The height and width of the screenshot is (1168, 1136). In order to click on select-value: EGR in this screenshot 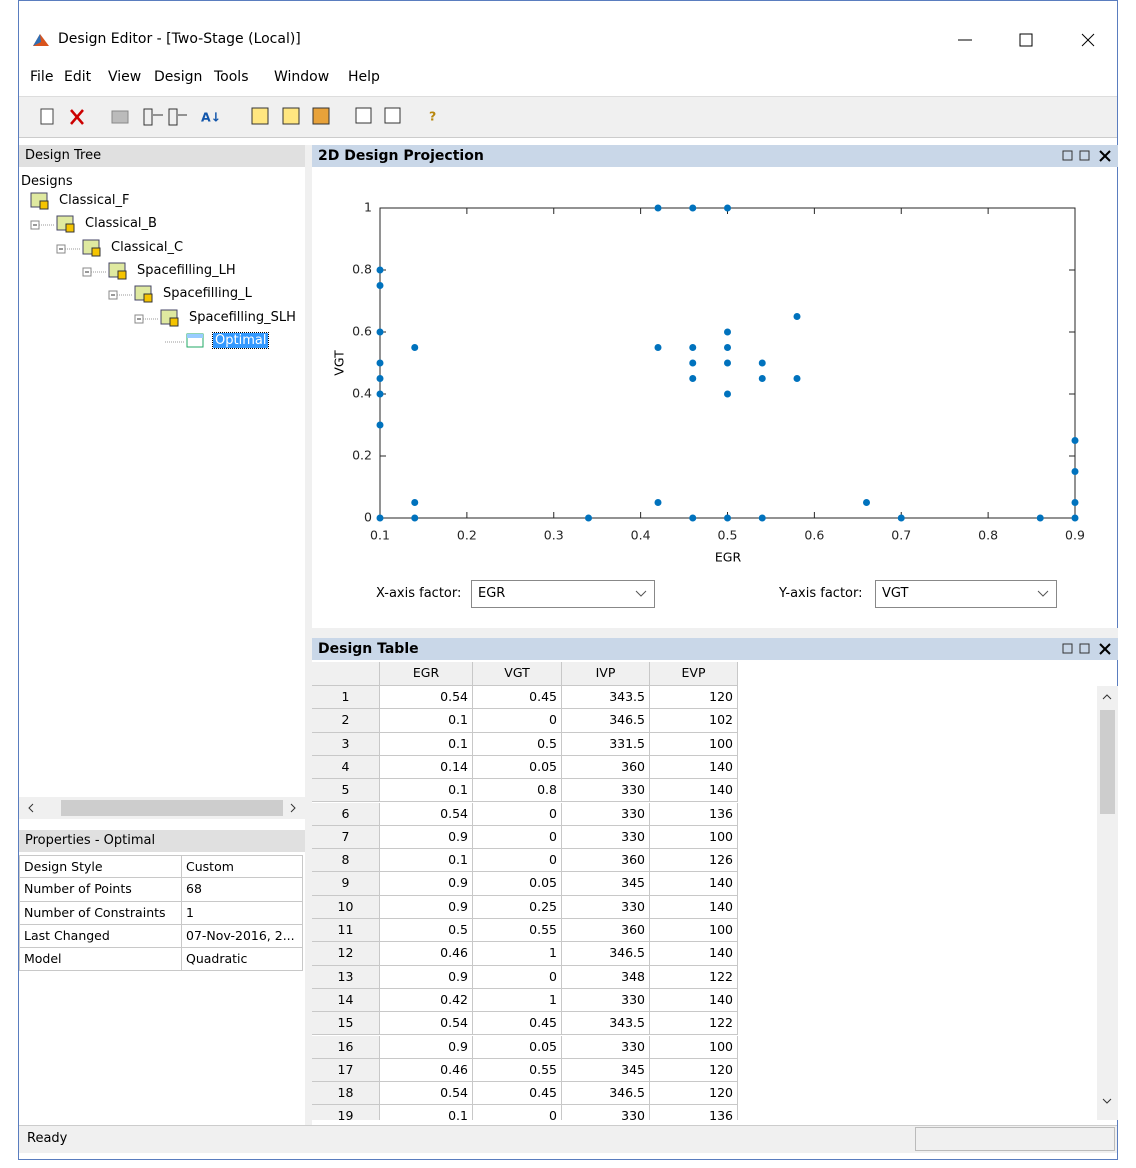, I will do `click(492, 593)`.